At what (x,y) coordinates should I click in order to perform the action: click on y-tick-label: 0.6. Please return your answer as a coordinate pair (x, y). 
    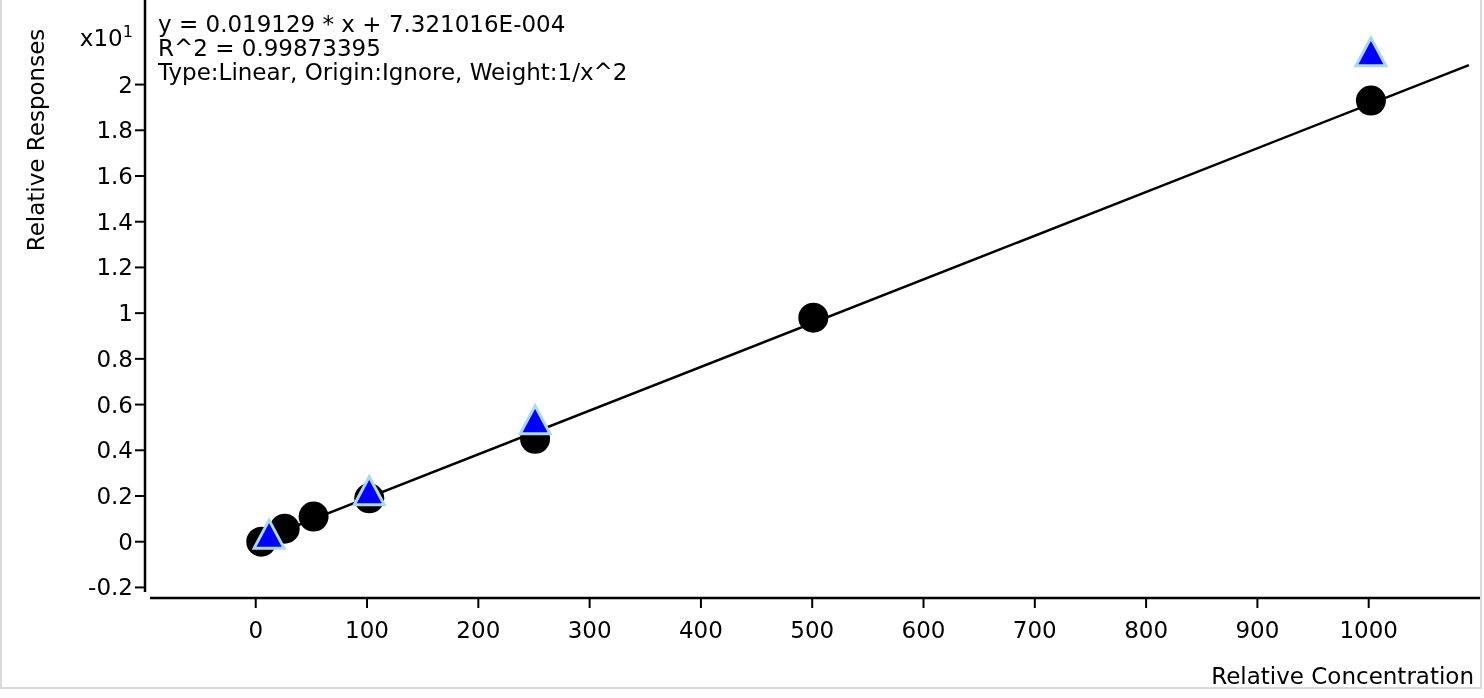
    Looking at the image, I should click on (114, 404).